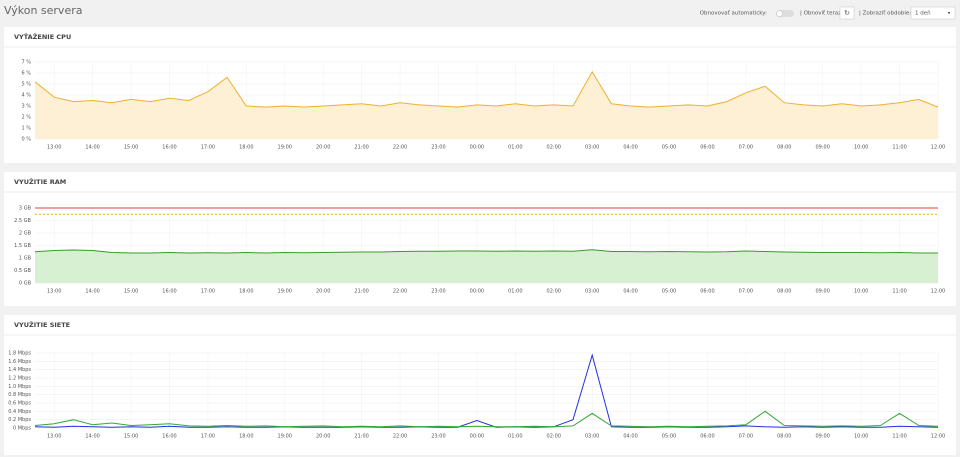 This screenshot has width=960, height=457. What do you see at coordinates (26, 129) in the screenshot?
I see `y-tick-label: 1 %` at bounding box center [26, 129].